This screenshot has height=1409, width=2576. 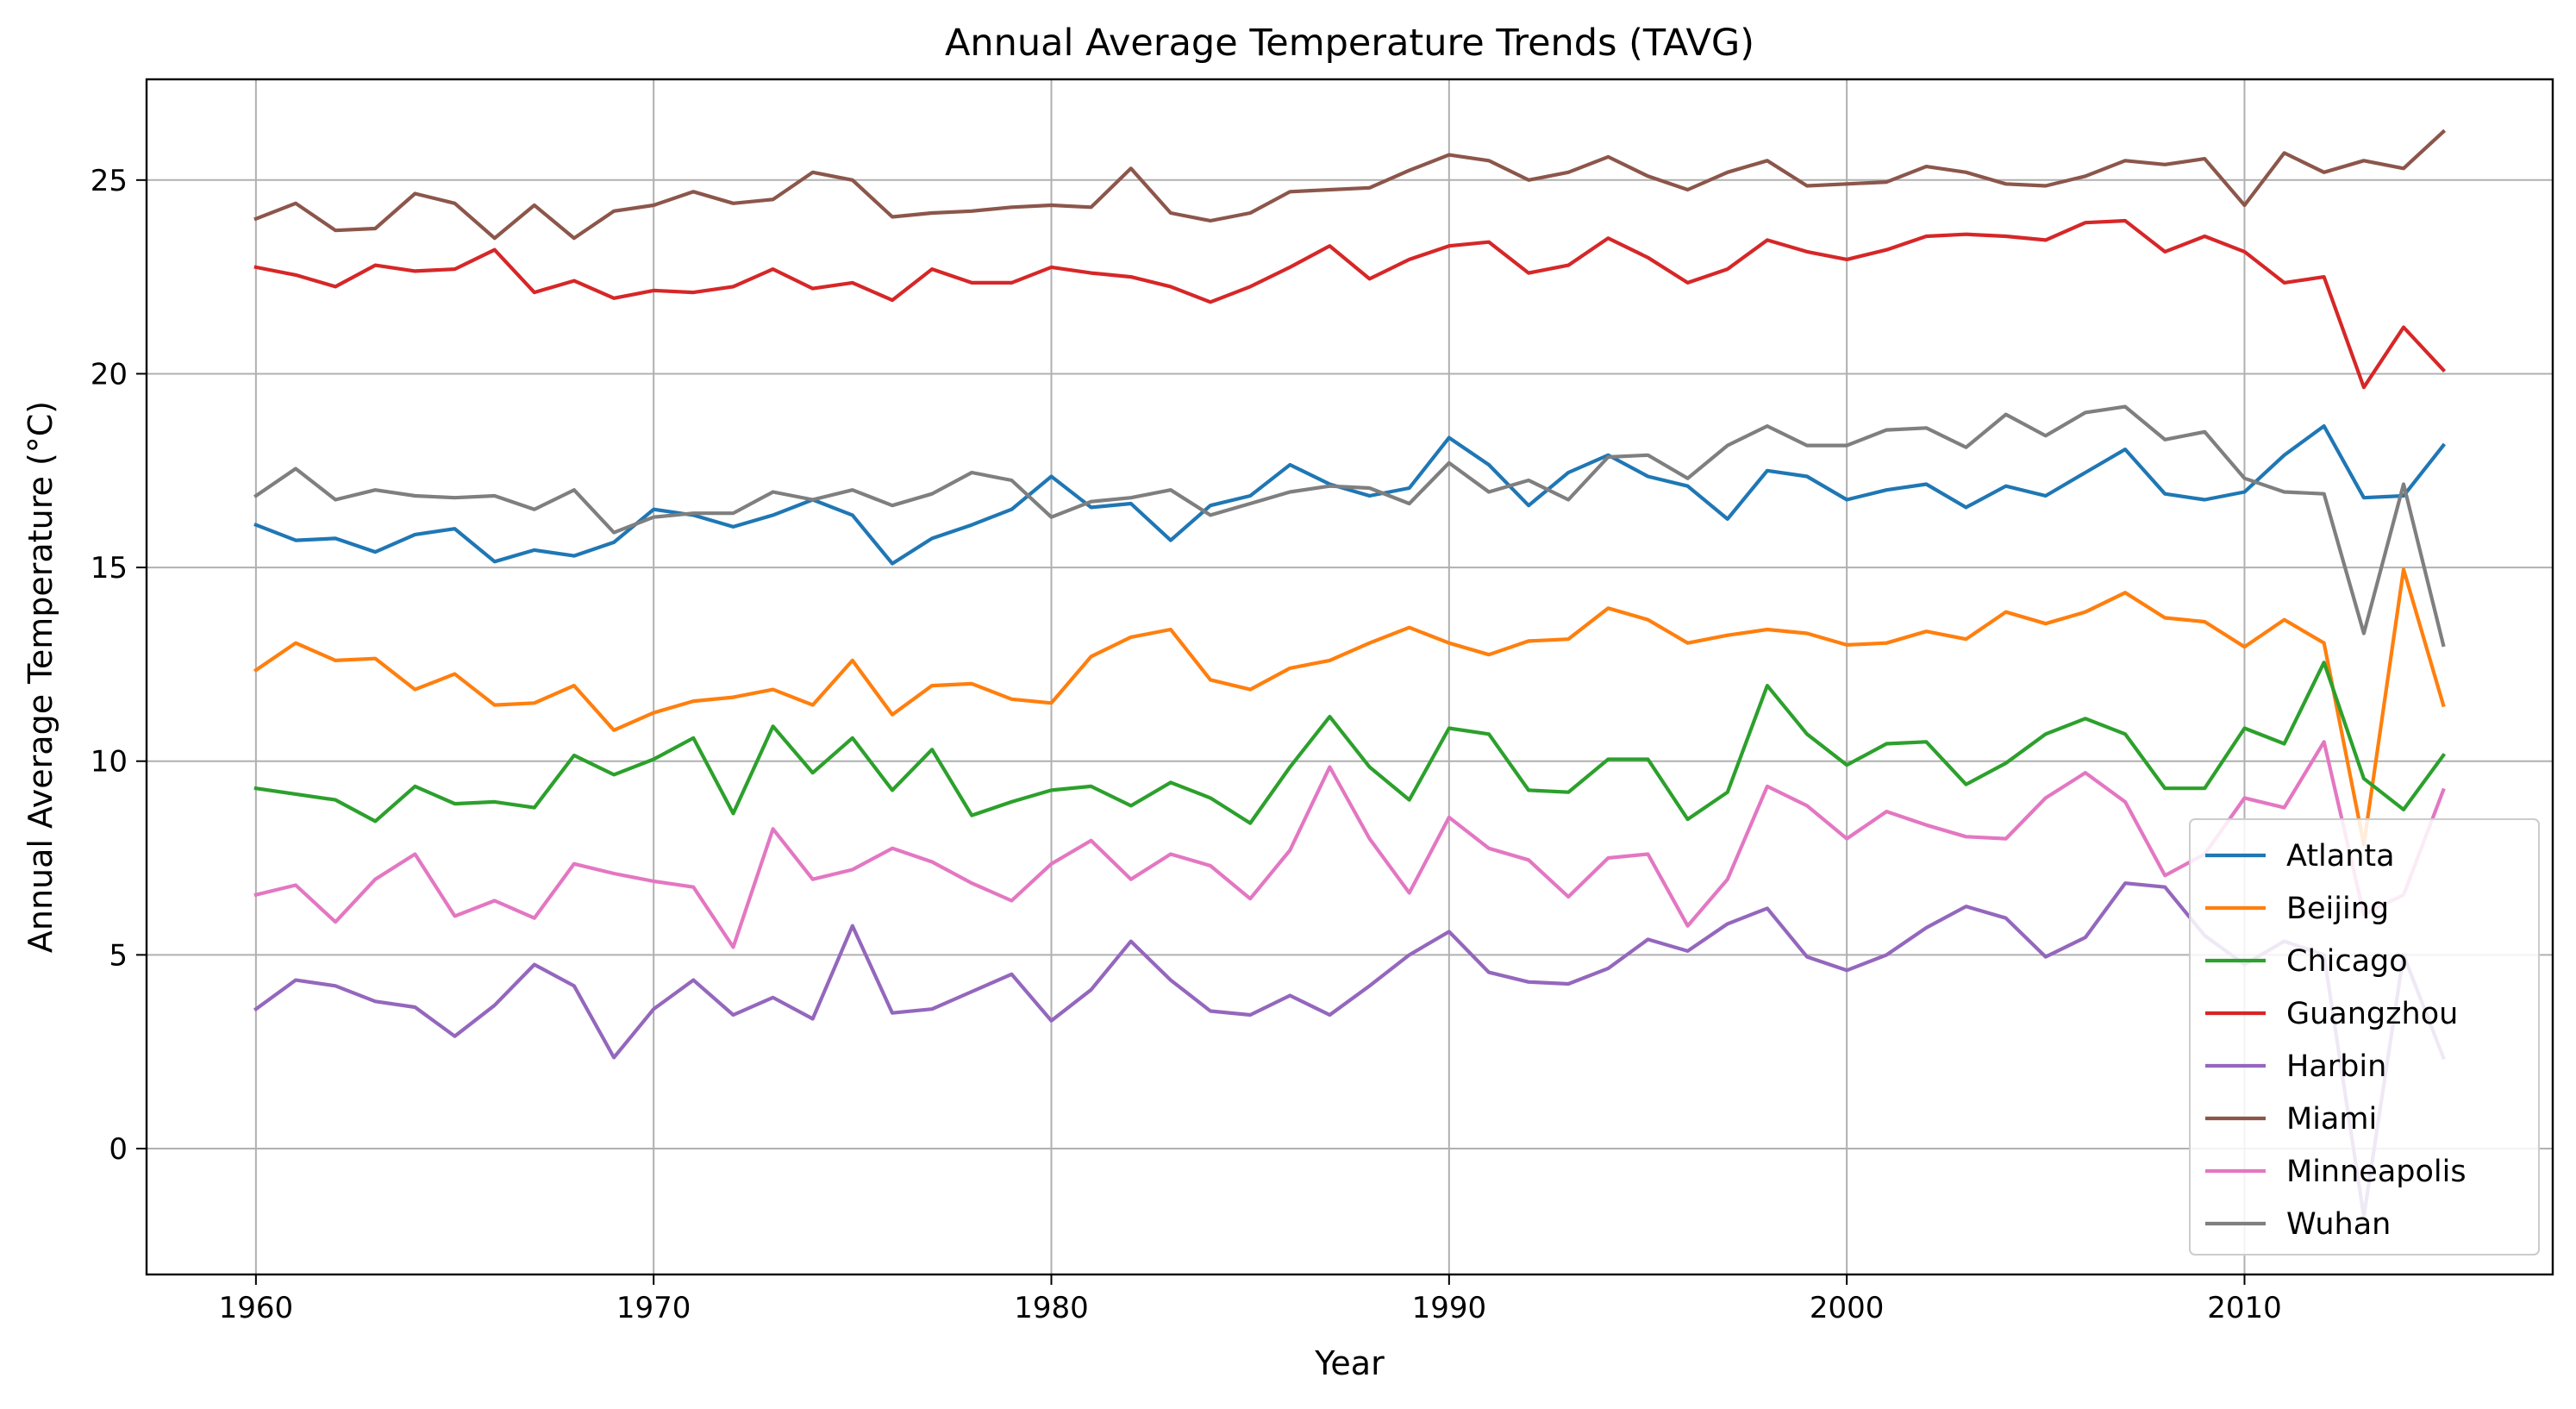 What do you see at coordinates (1349, 844) in the screenshot?
I see `series-line-minneapolis` at bounding box center [1349, 844].